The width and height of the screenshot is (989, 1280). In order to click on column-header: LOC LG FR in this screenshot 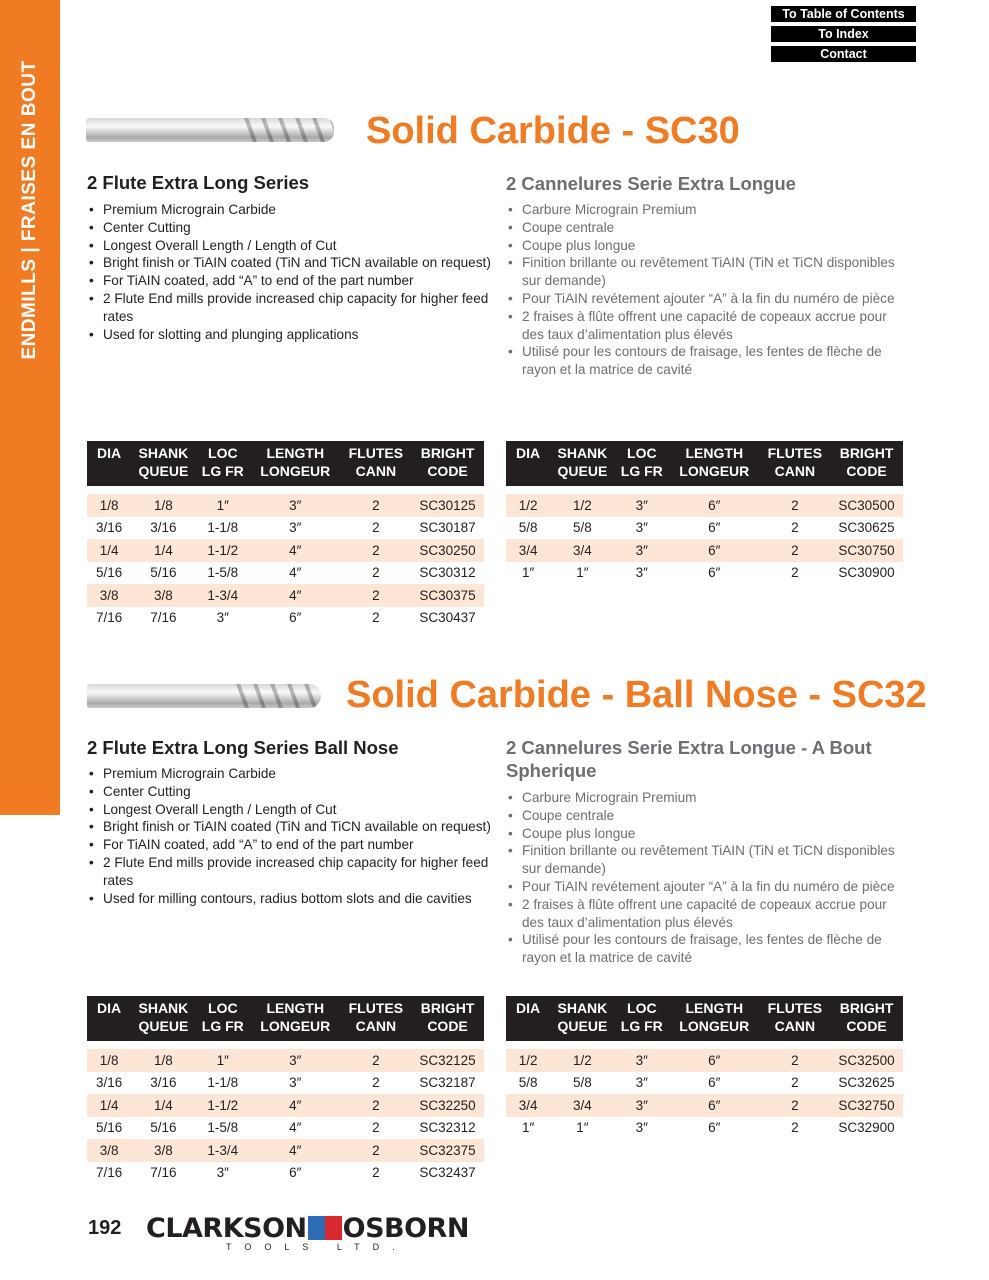, I will do `click(222, 1018)`.